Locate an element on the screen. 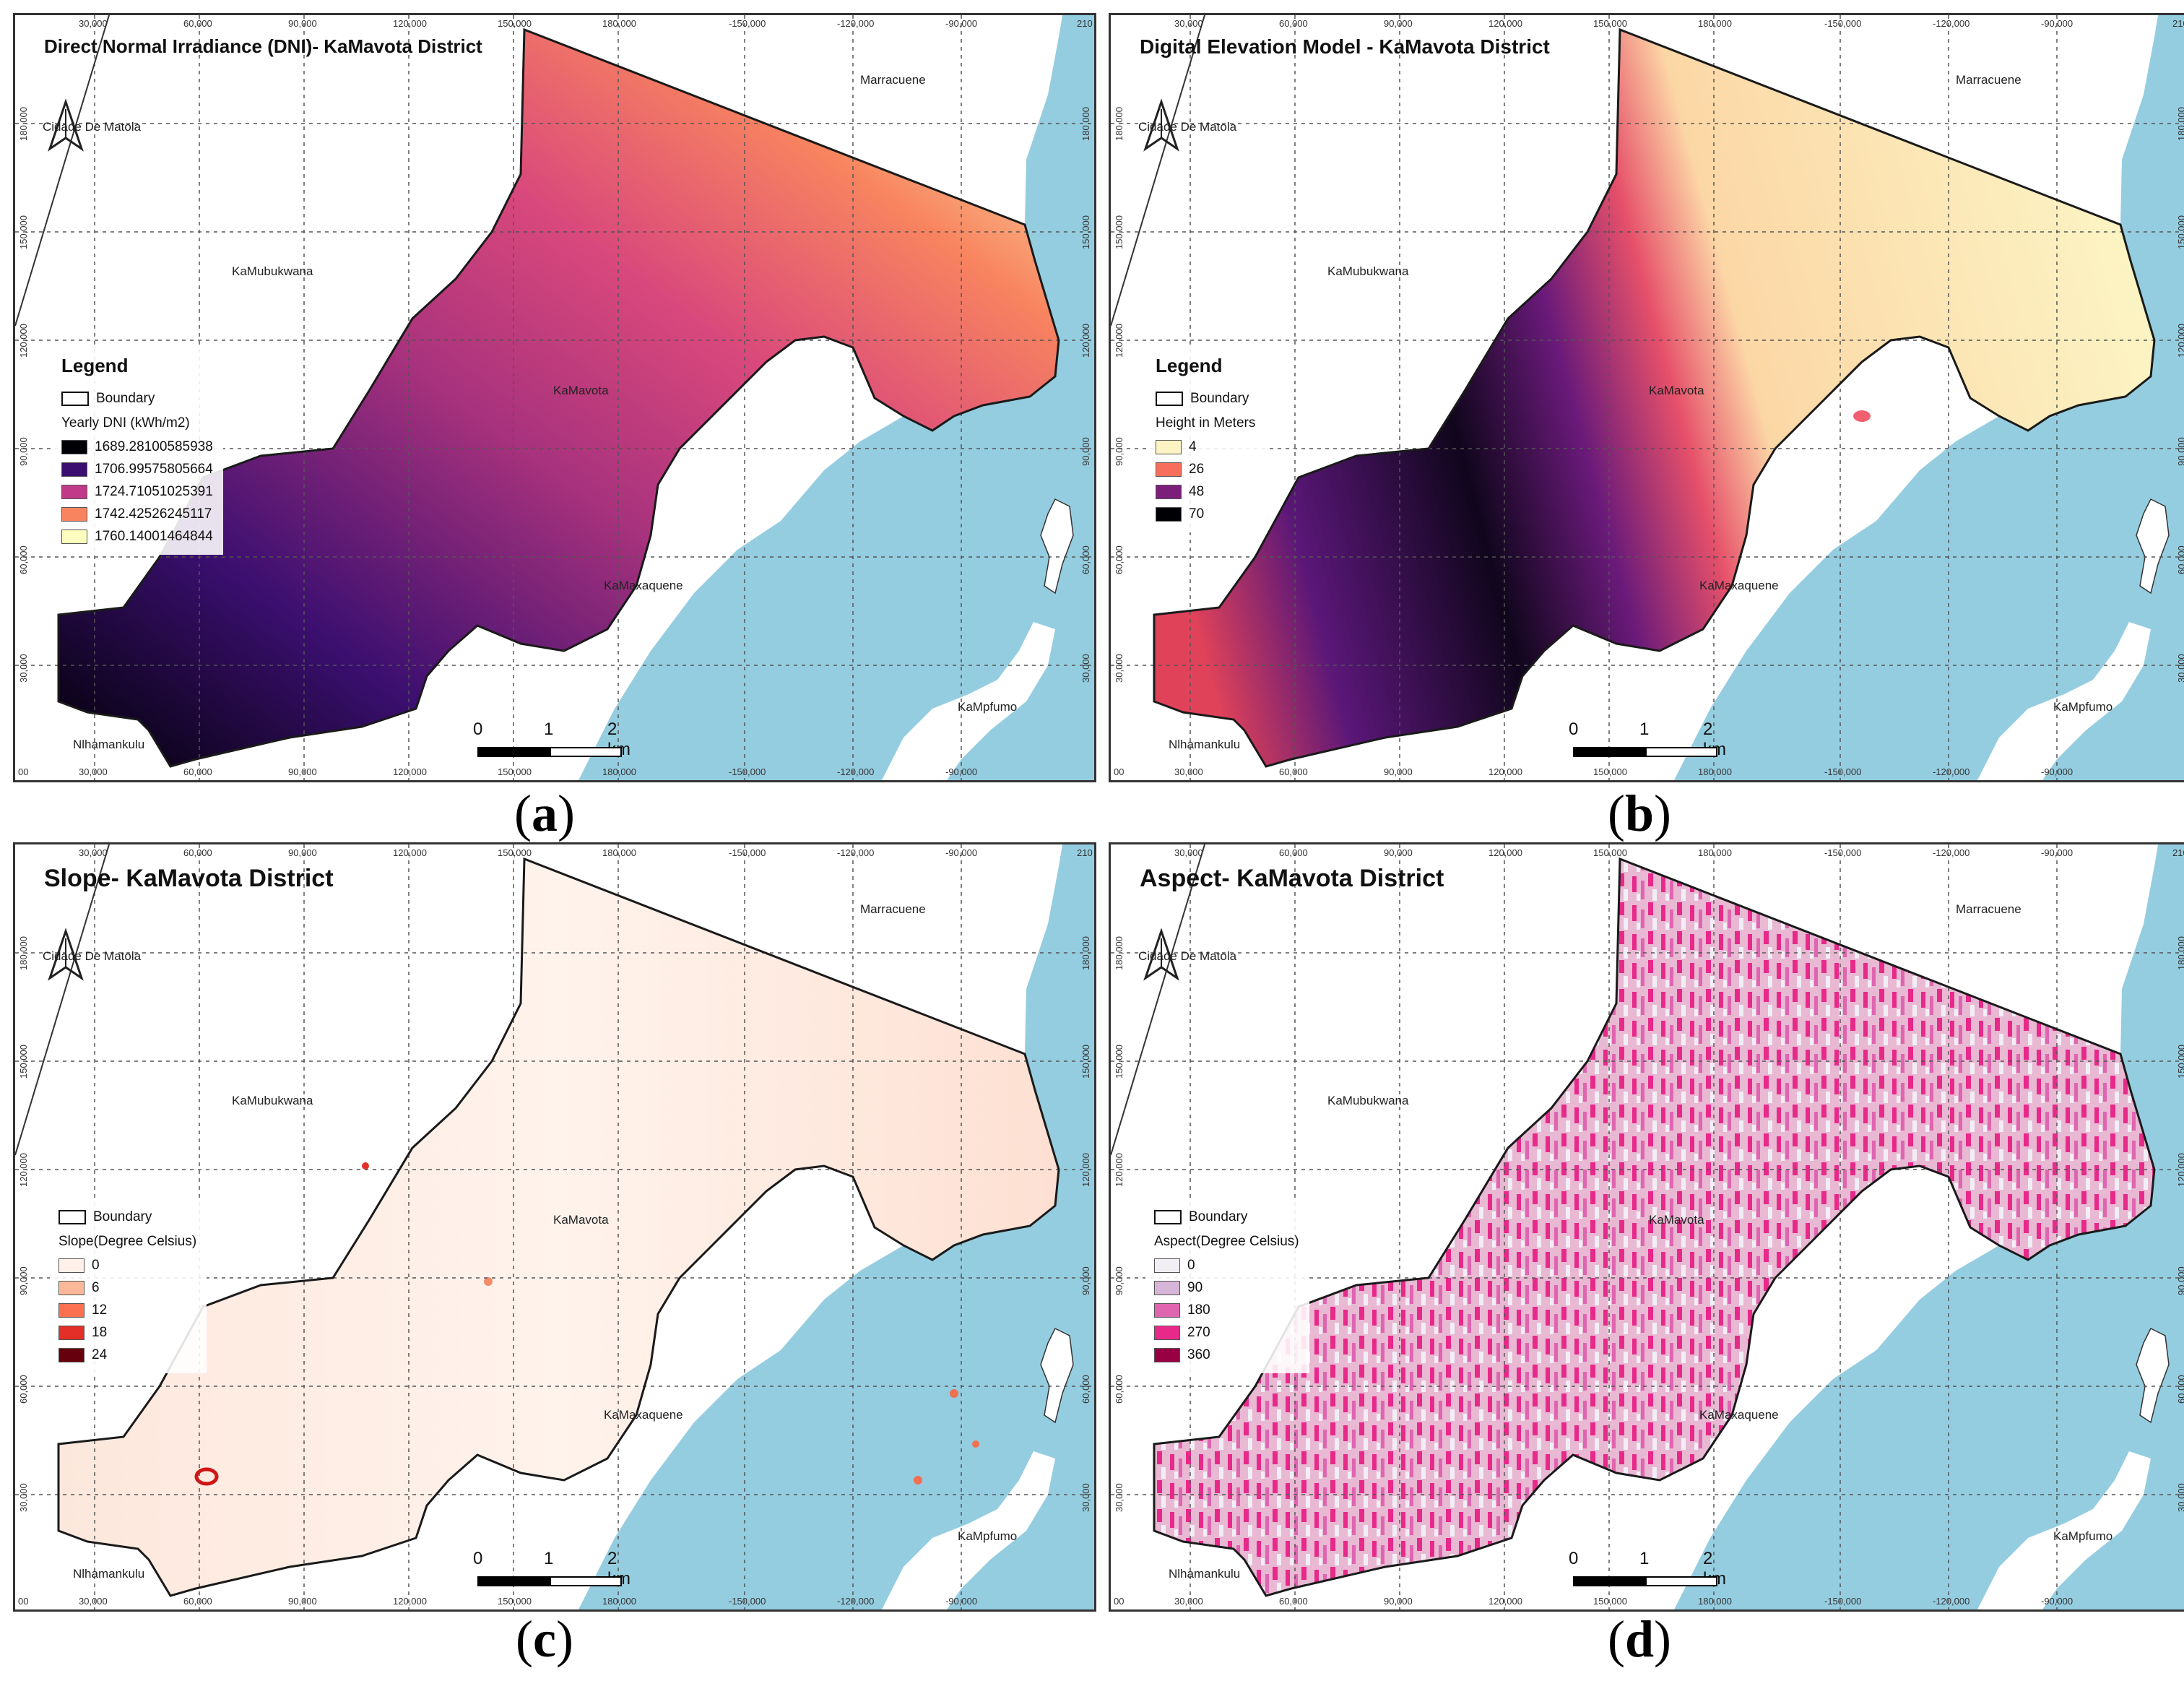 This screenshot has width=2184, height=1681. legend-class-row: 1724.71051025391 is located at coordinates (137, 492).